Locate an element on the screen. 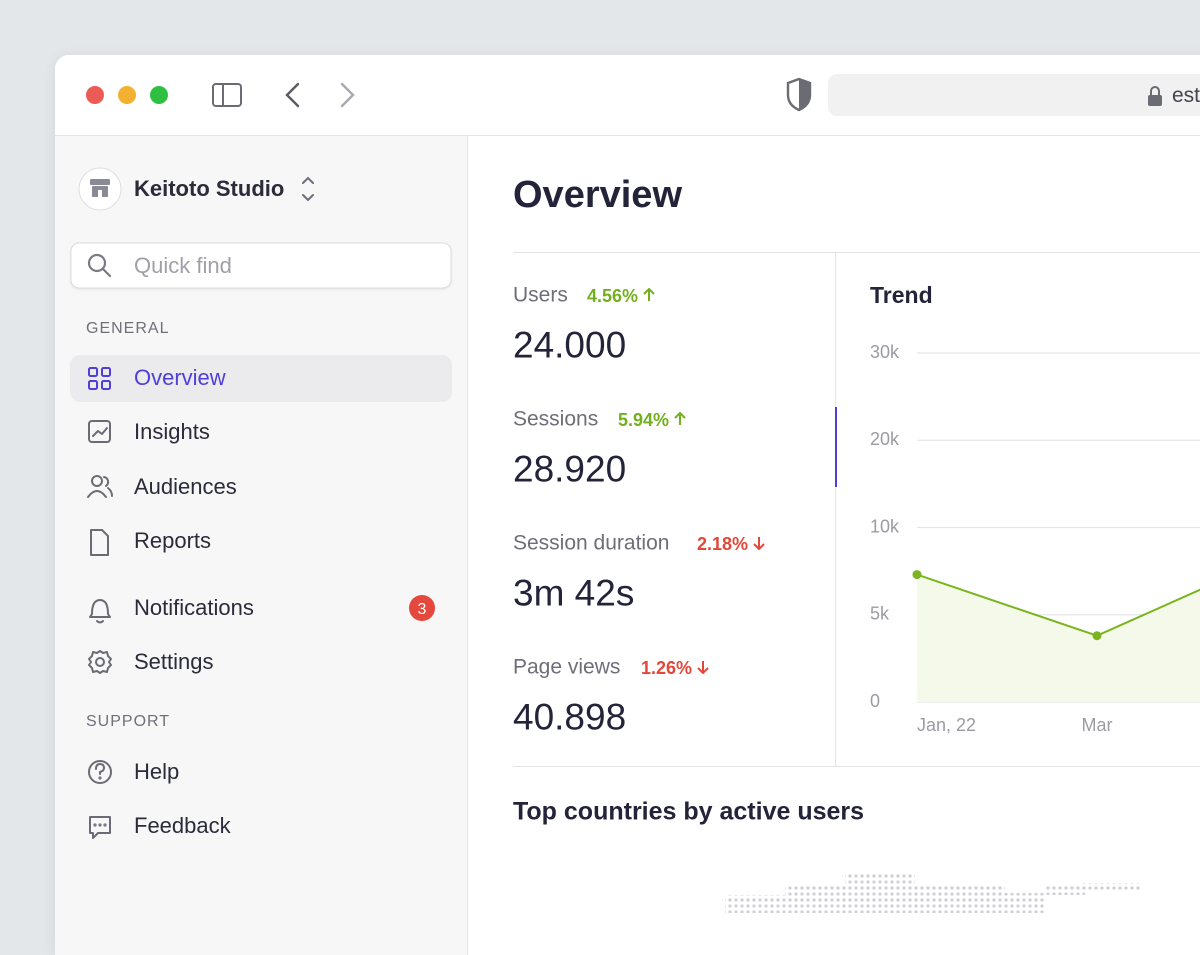 The width and height of the screenshot is (1200, 955). active-nav-highlight is located at coordinates (261, 378).